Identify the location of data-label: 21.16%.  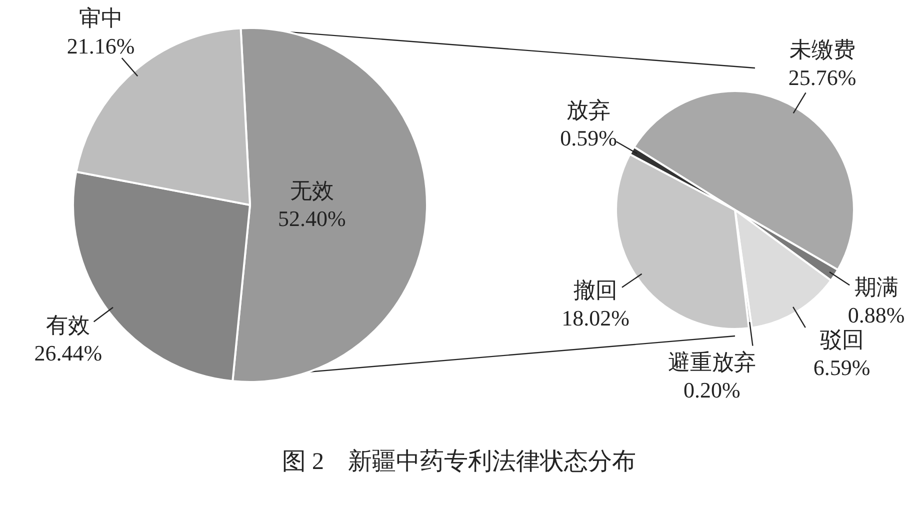
(100, 46).